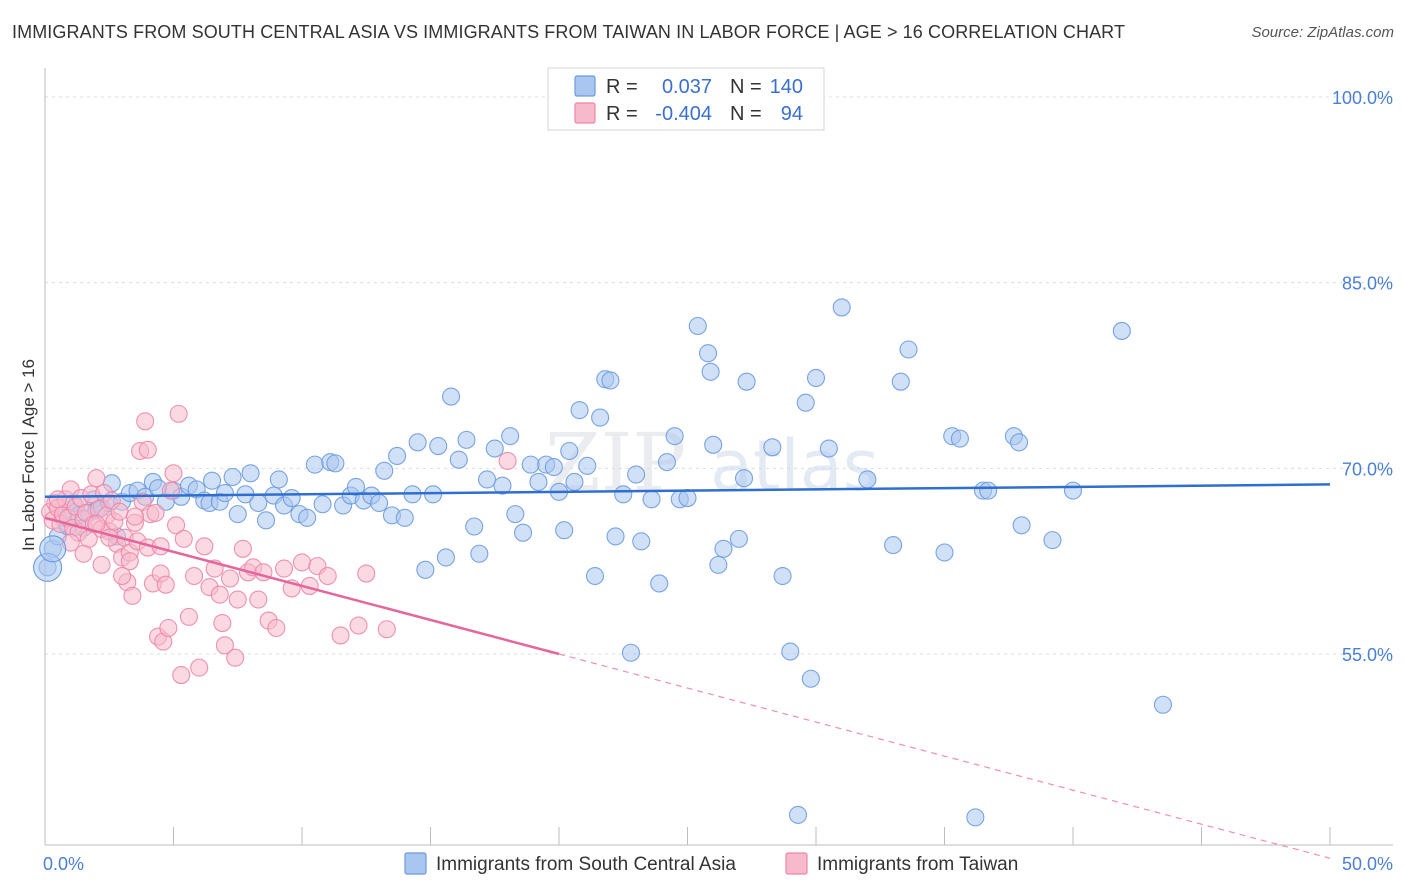 This screenshot has height=892, width=1406. What do you see at coordinates (1367, 469) in the screenshot?
I see `y-tick-label-70: 70.0%` at bounding box center [1367, 469].